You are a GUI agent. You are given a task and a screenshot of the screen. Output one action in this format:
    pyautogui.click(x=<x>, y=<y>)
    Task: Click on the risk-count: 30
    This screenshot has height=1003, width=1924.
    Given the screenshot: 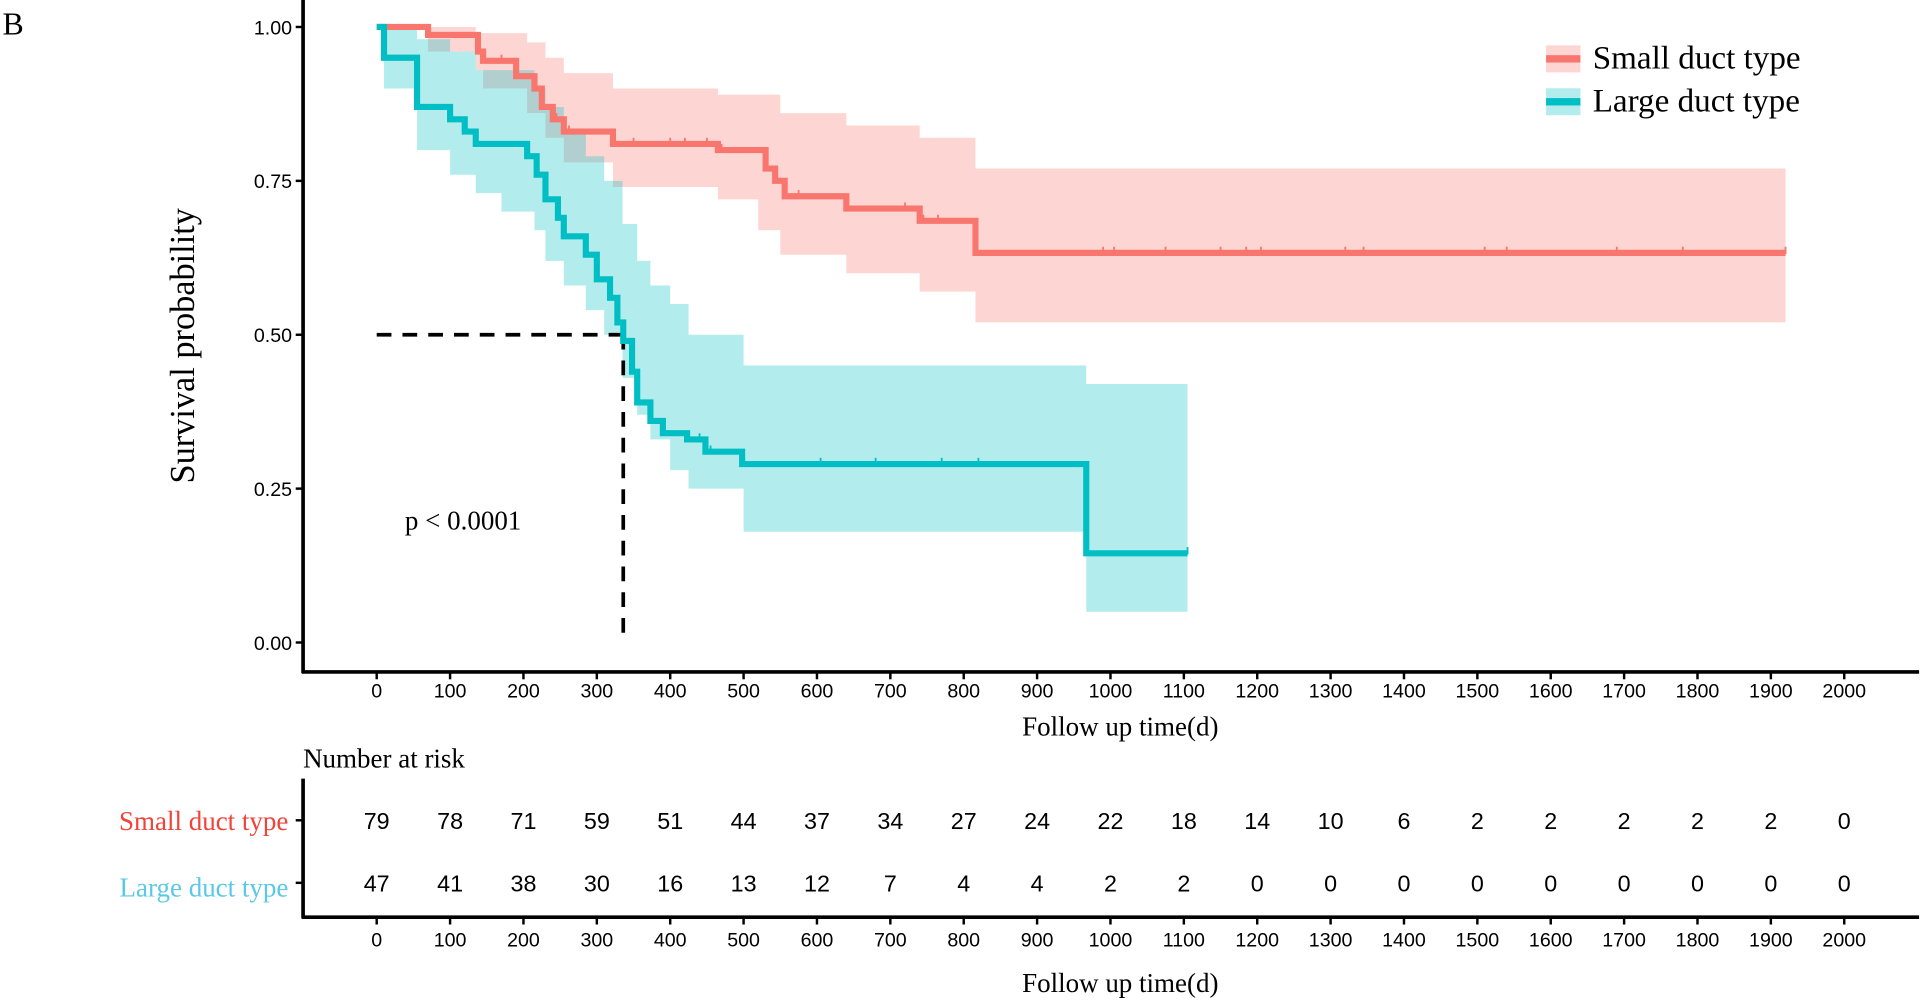 What is the action you would take?
    pyautogui.click(x=597, y=883)
    